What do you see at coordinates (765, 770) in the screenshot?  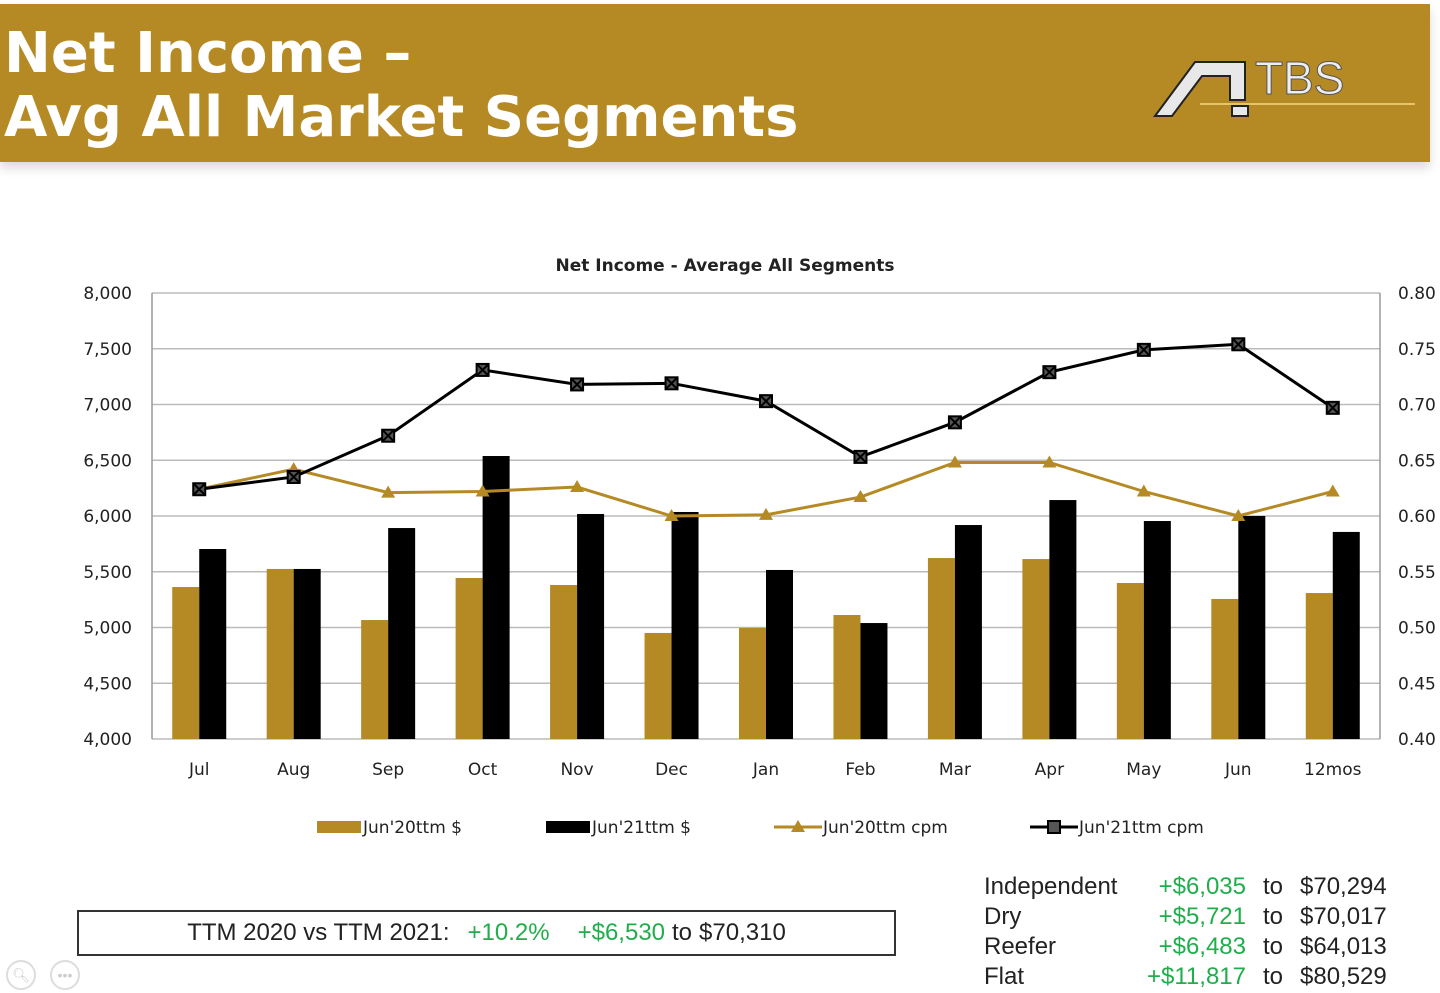 I see `x-tick-label: Jan` at bounding box center [765, 770].